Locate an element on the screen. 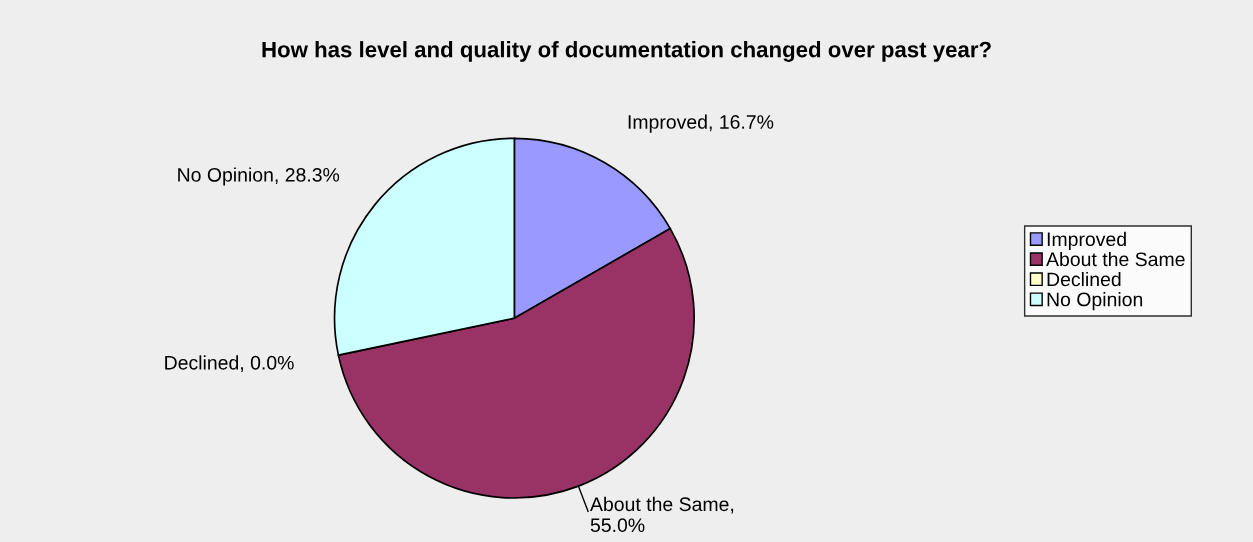  legend-label: Improved is located at coordinates (1086, 240).